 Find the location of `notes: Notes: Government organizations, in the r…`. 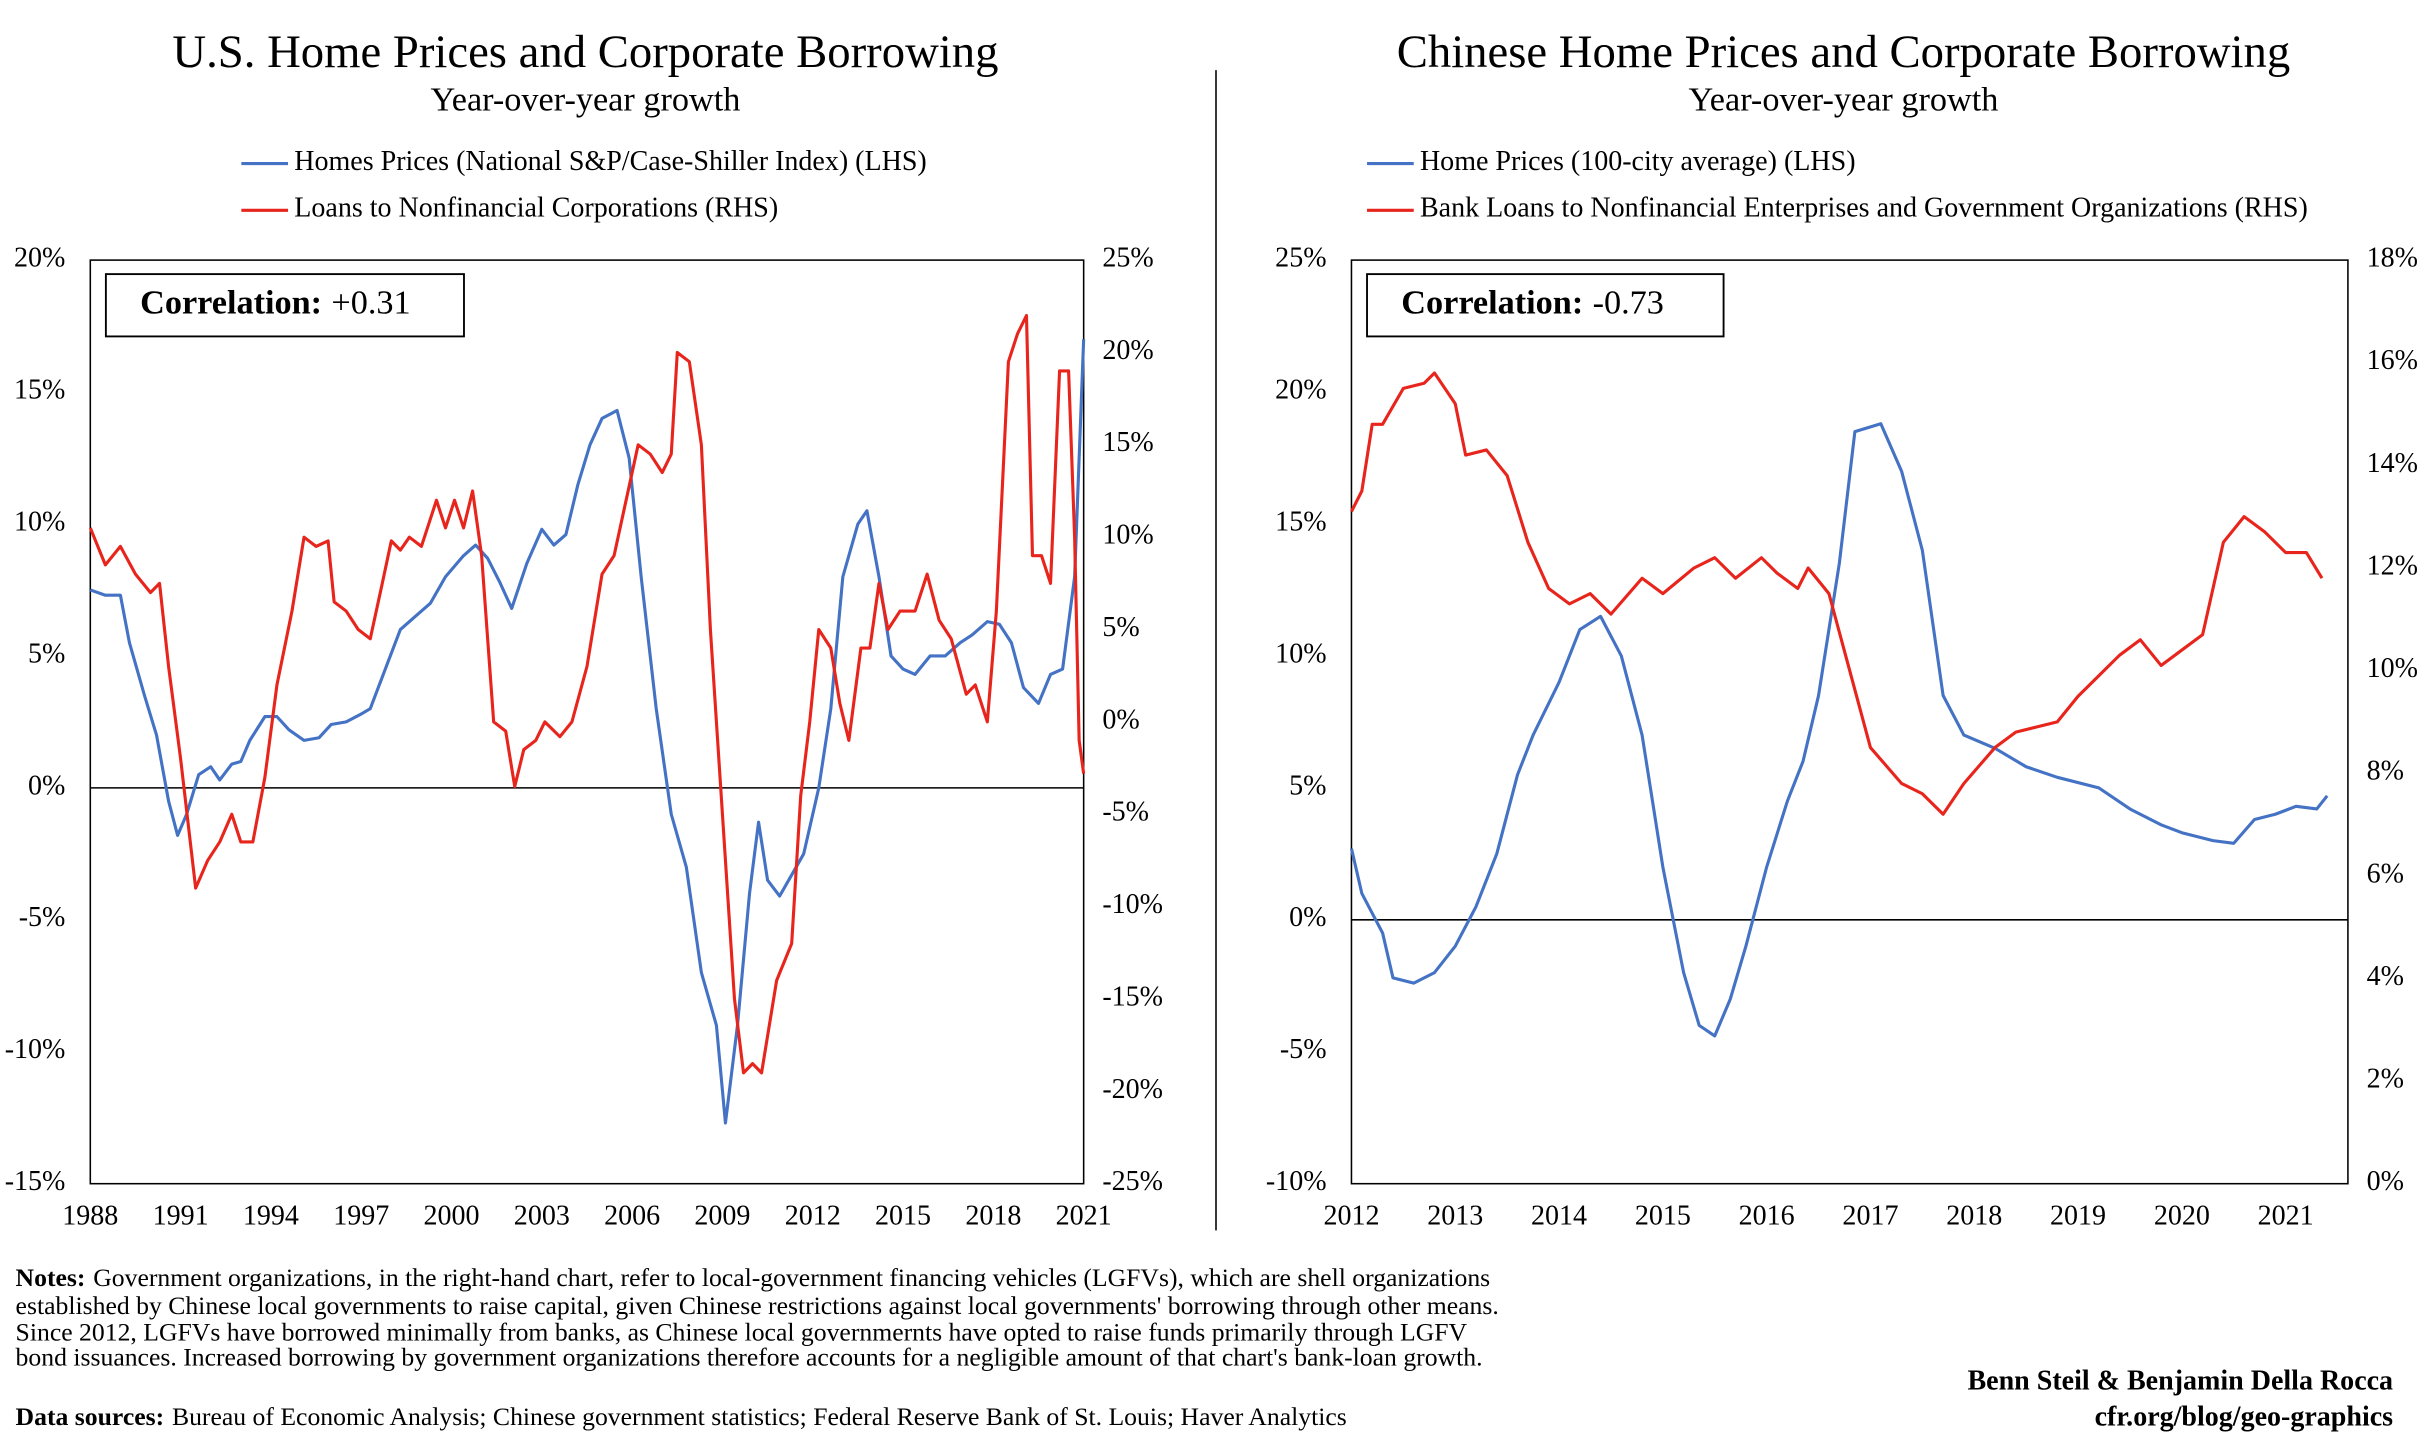

notes: Notes: Government organizations, in the r… is located at coordinates (753, 1277).